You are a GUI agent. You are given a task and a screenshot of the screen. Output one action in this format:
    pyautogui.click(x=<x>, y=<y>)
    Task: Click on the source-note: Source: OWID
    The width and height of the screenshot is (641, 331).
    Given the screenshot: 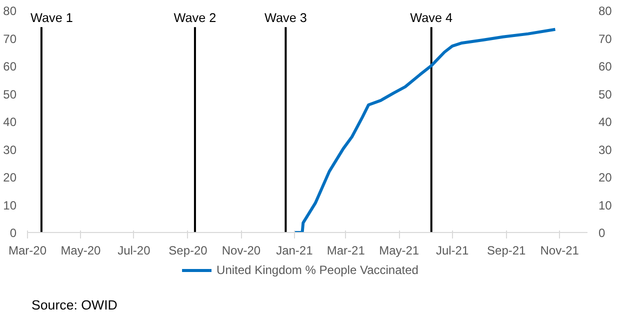 What is the action you would take?
    pyautogui.click(x=75, y=305)
    